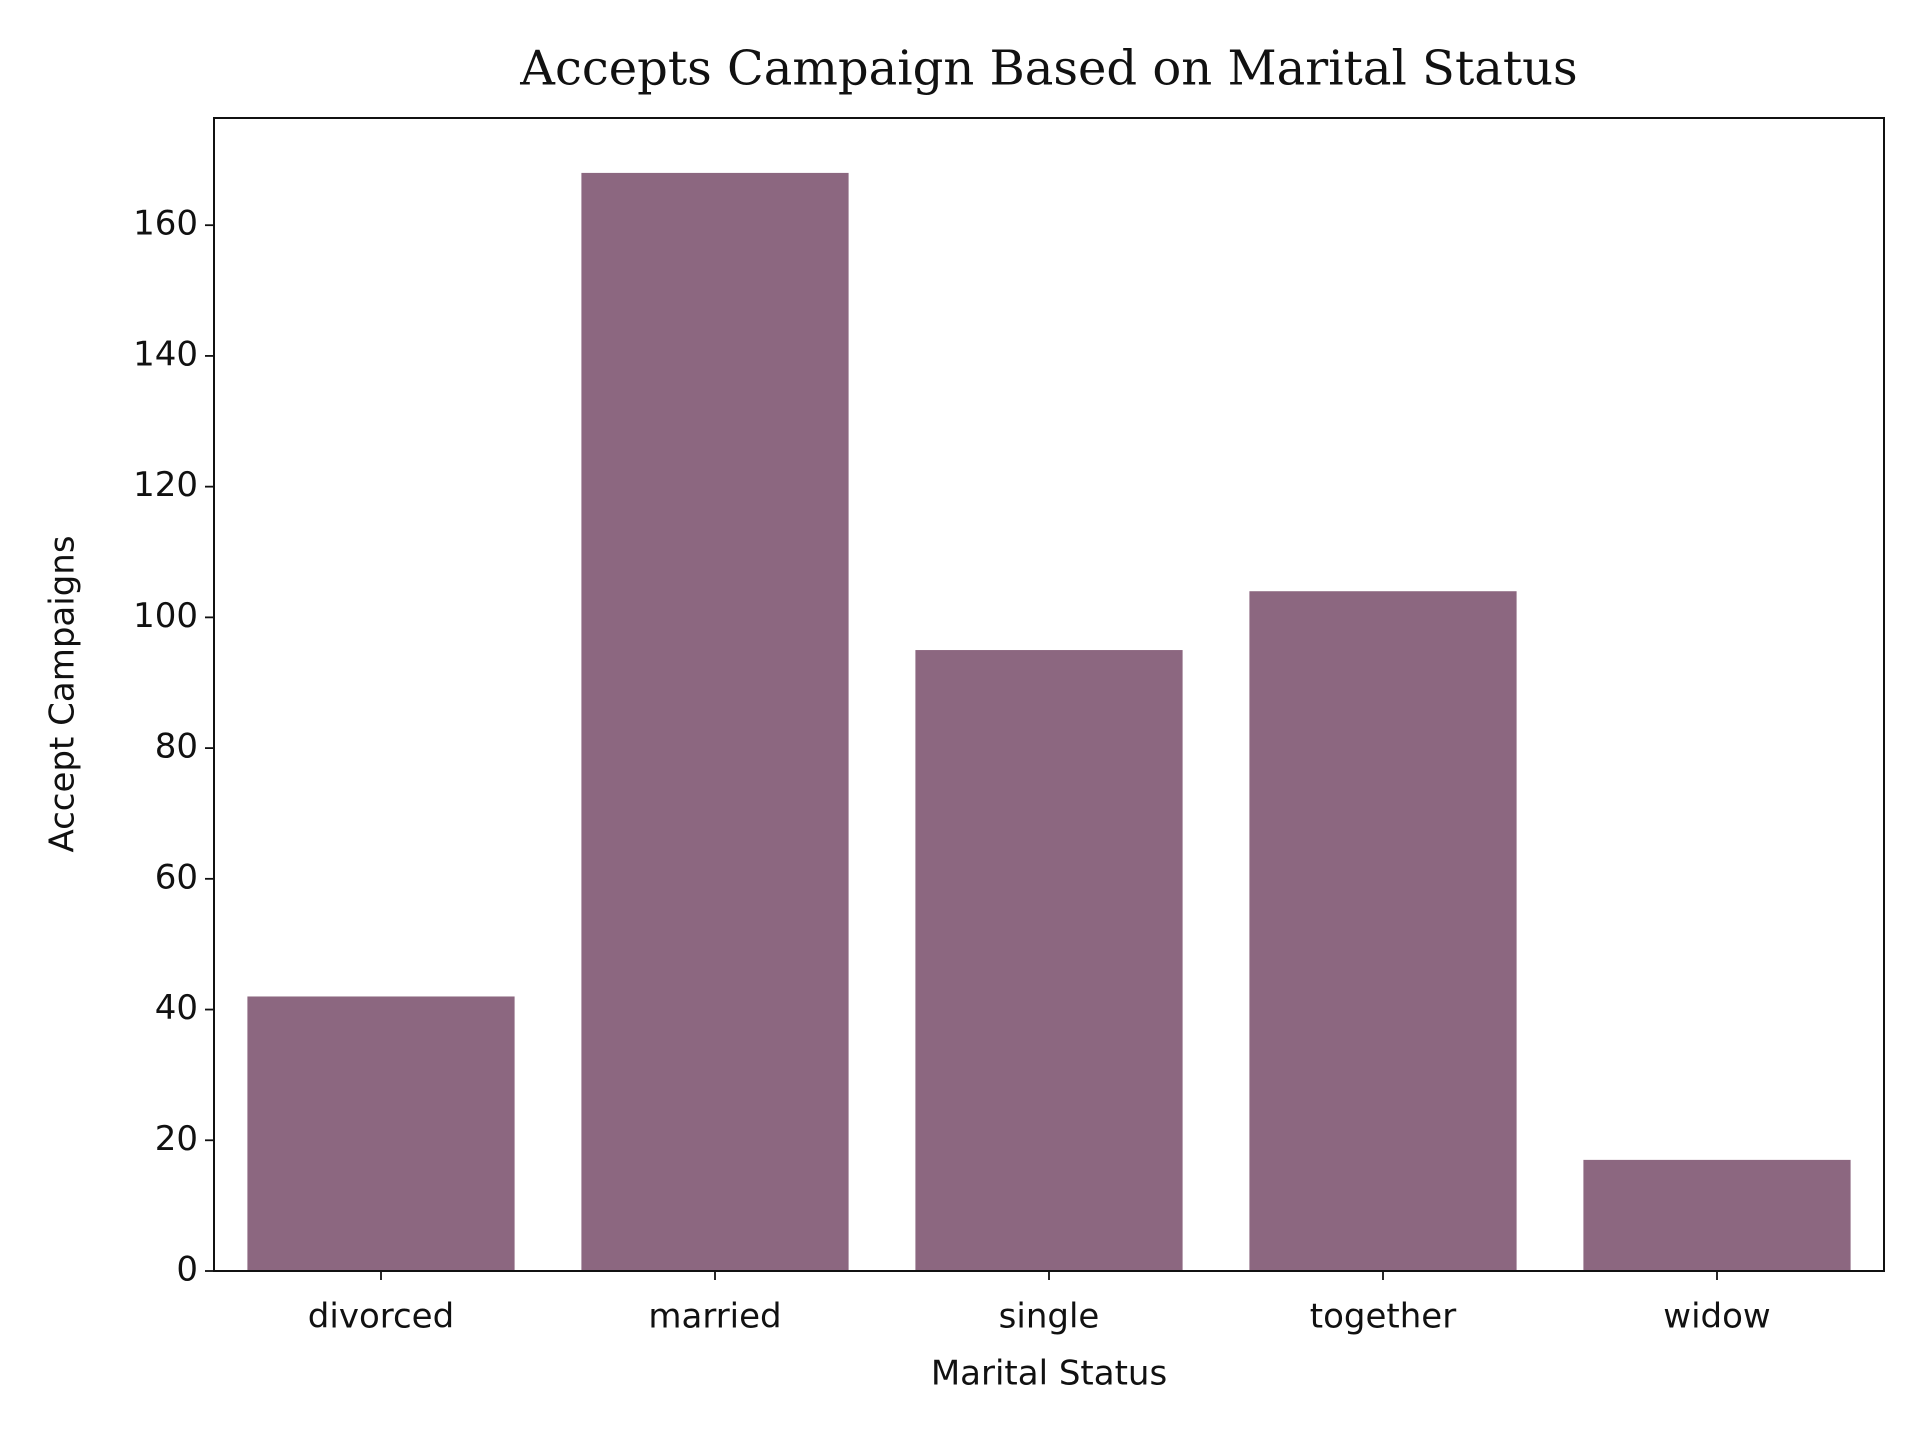 This screenshot has height=1440, width=1920. Describe the element at coordinates (1049, 1374) in the screenshot. I see `x-axis-label: Marital Status` at that location.